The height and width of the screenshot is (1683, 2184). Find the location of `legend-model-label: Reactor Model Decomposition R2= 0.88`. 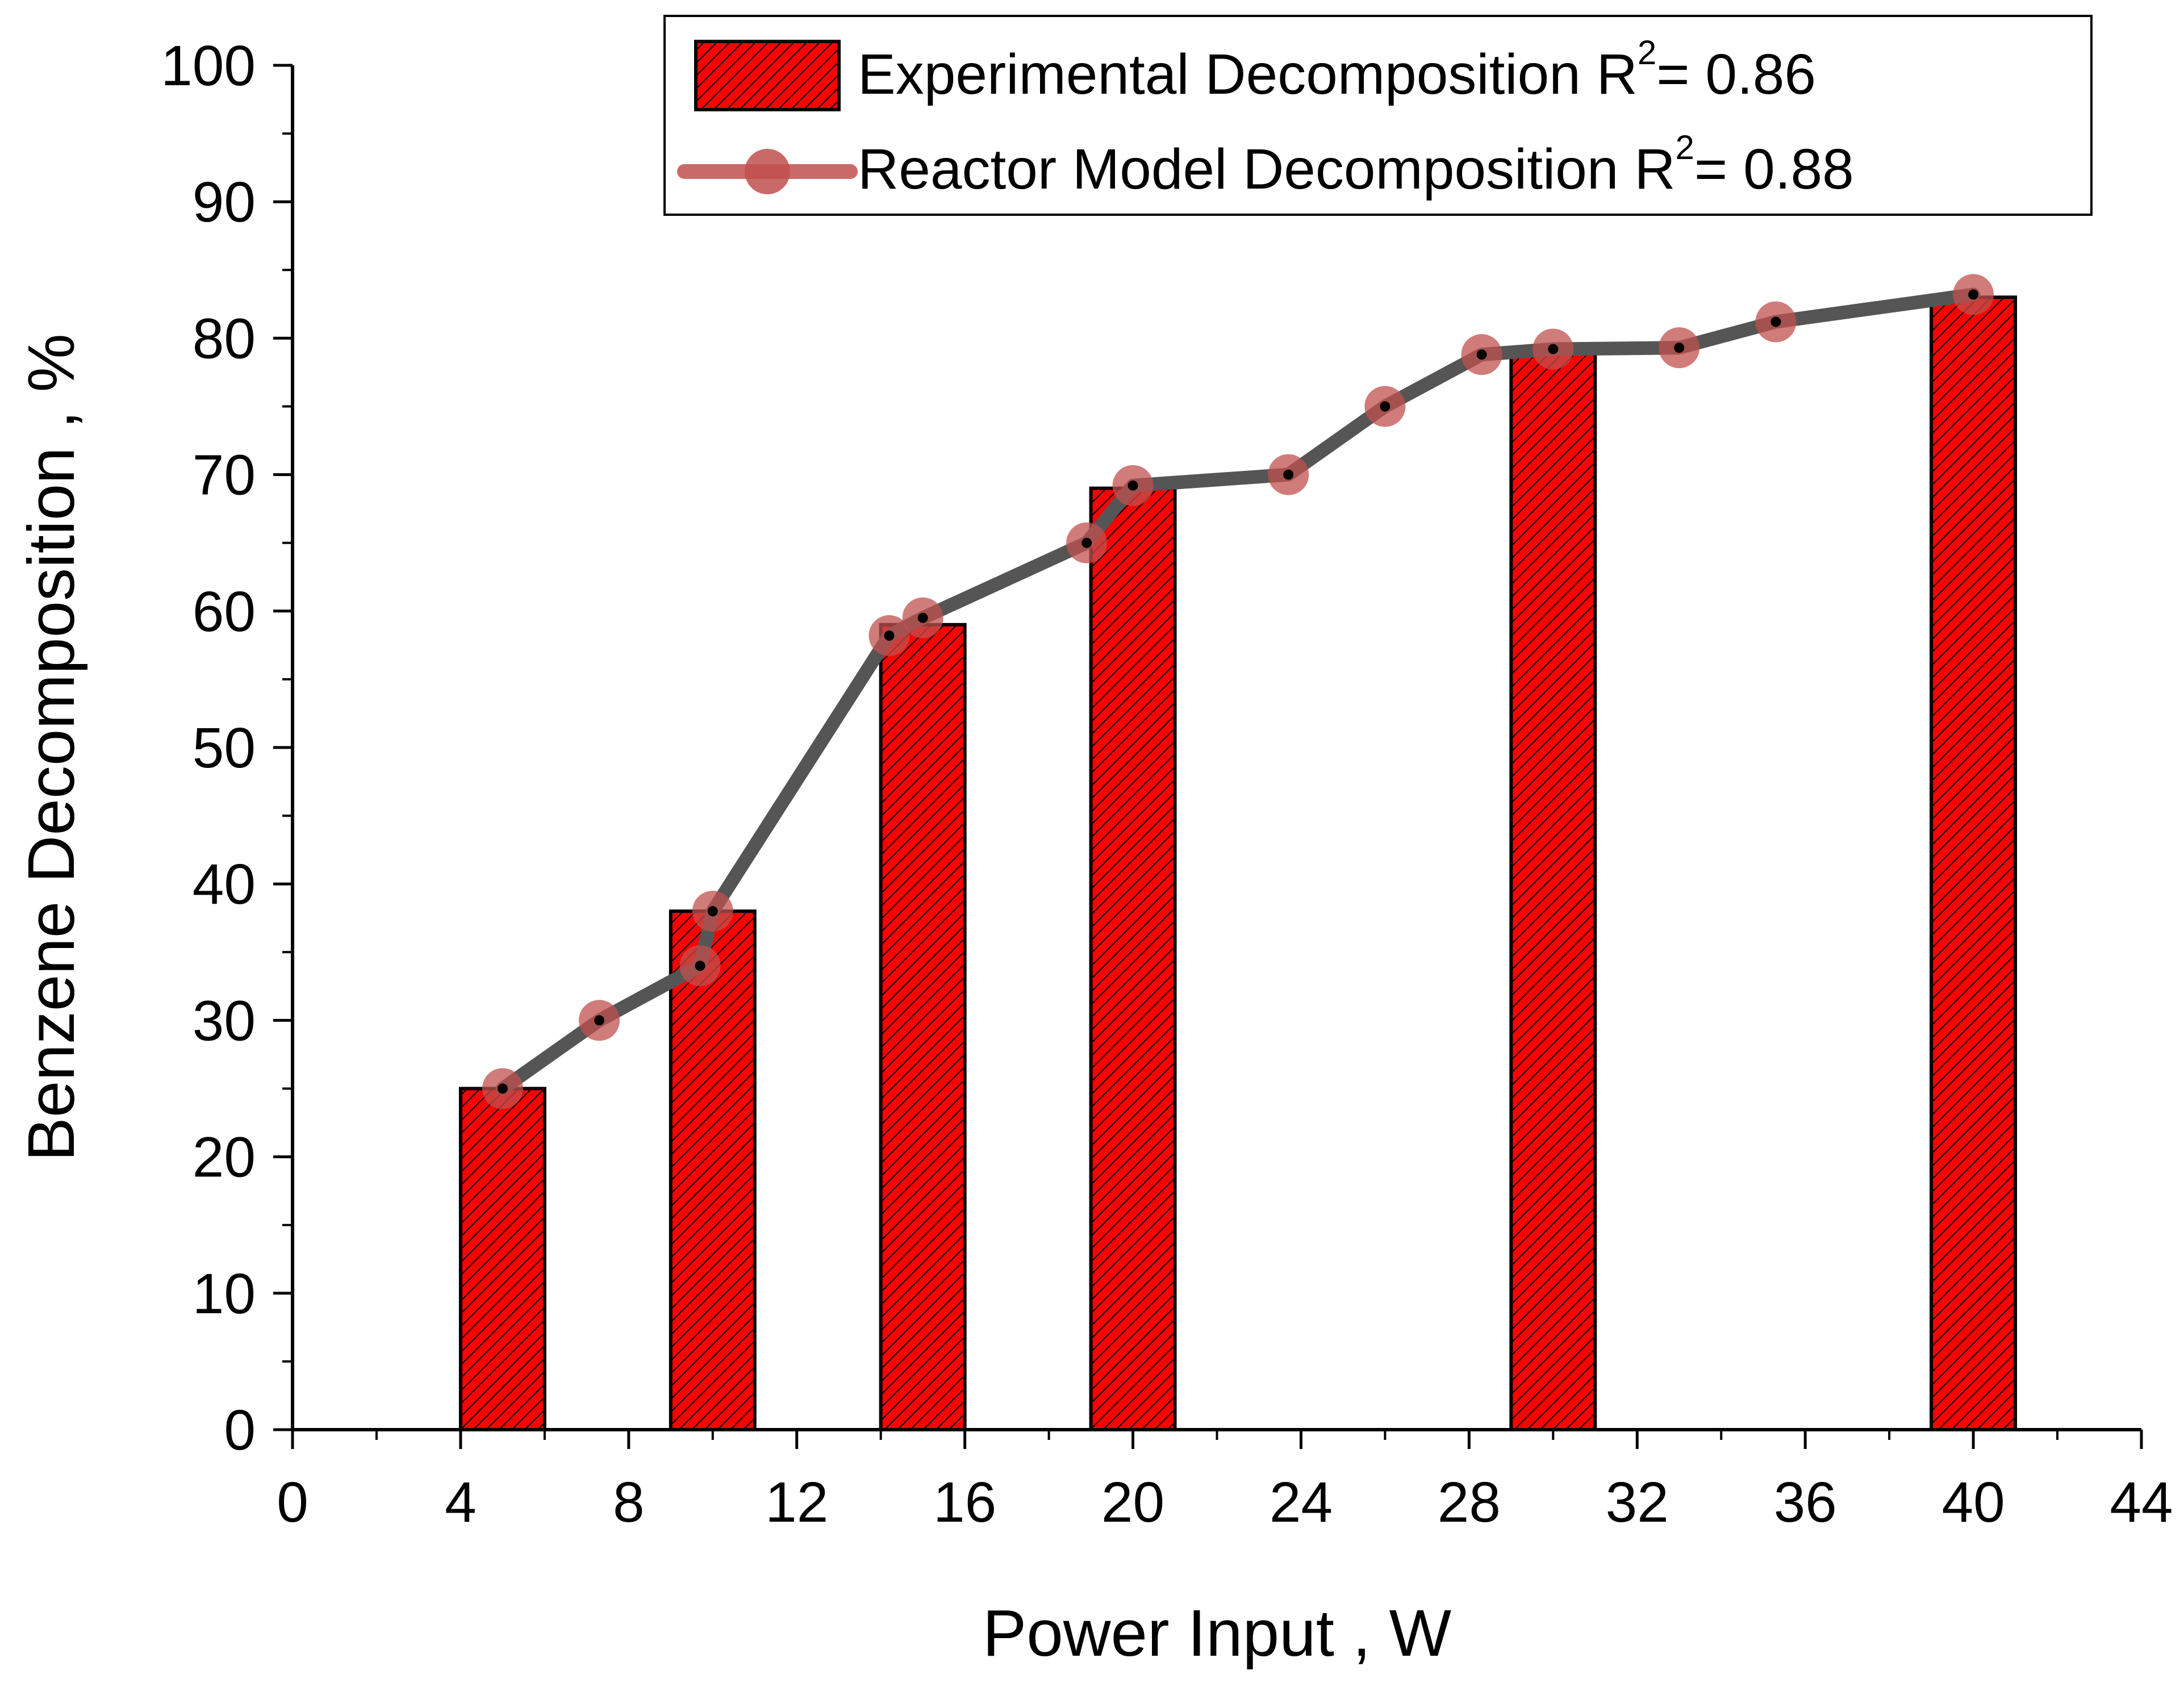

legend-model-label: Reactor Model Decomposition R2= 0.88 is located at coordinates (1356, 164).